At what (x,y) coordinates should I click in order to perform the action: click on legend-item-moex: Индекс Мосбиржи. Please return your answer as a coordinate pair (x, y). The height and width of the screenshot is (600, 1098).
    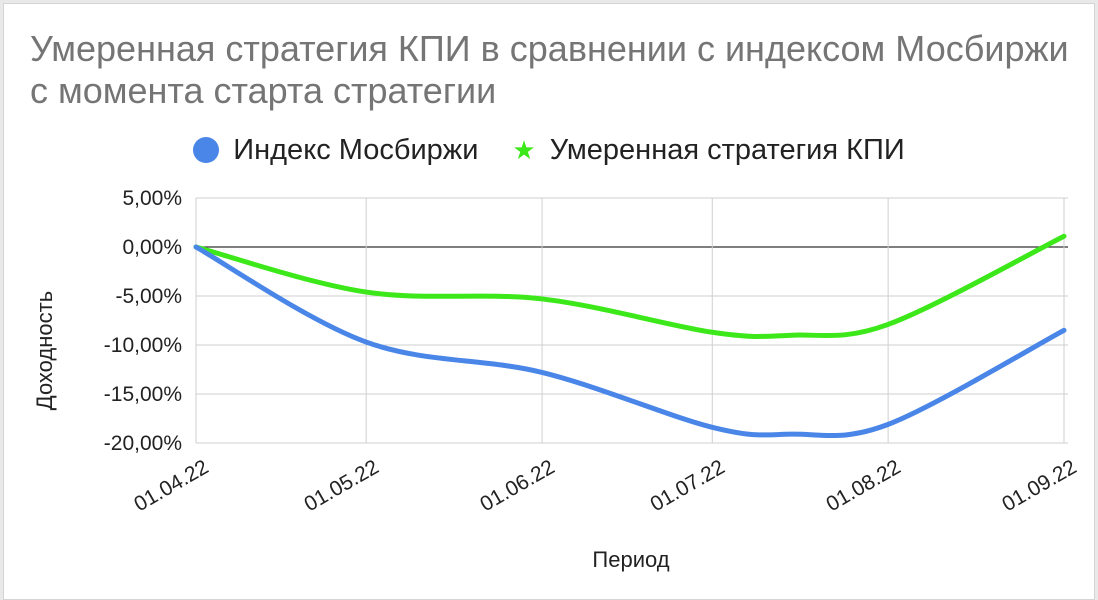
    Looking at the image, I should click on (335, 150).